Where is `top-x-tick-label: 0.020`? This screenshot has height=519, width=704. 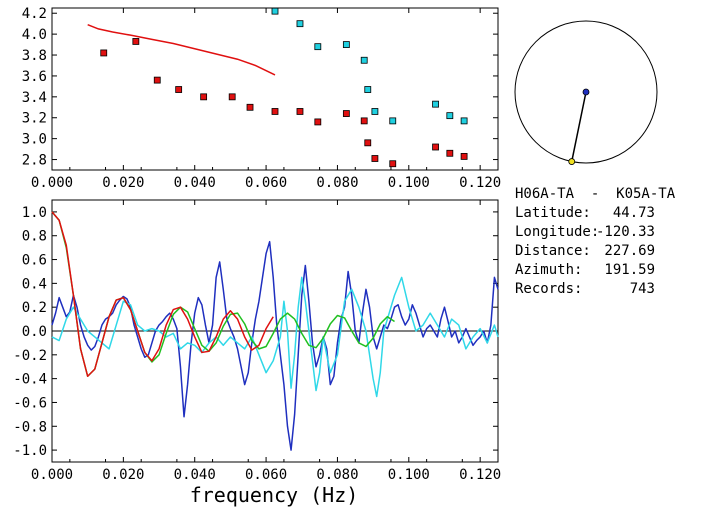 top-x-tick-label: 0.020 is located at coordinates (123, 183).